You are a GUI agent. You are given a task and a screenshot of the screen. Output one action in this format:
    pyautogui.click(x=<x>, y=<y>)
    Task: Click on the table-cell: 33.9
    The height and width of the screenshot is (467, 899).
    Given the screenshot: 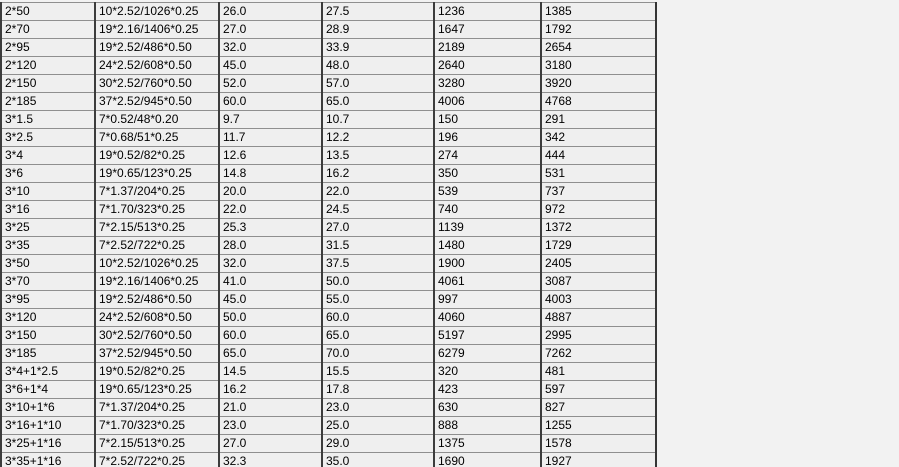 What is the action you would take?
    pyautogui.click(x=377, y=47)
    